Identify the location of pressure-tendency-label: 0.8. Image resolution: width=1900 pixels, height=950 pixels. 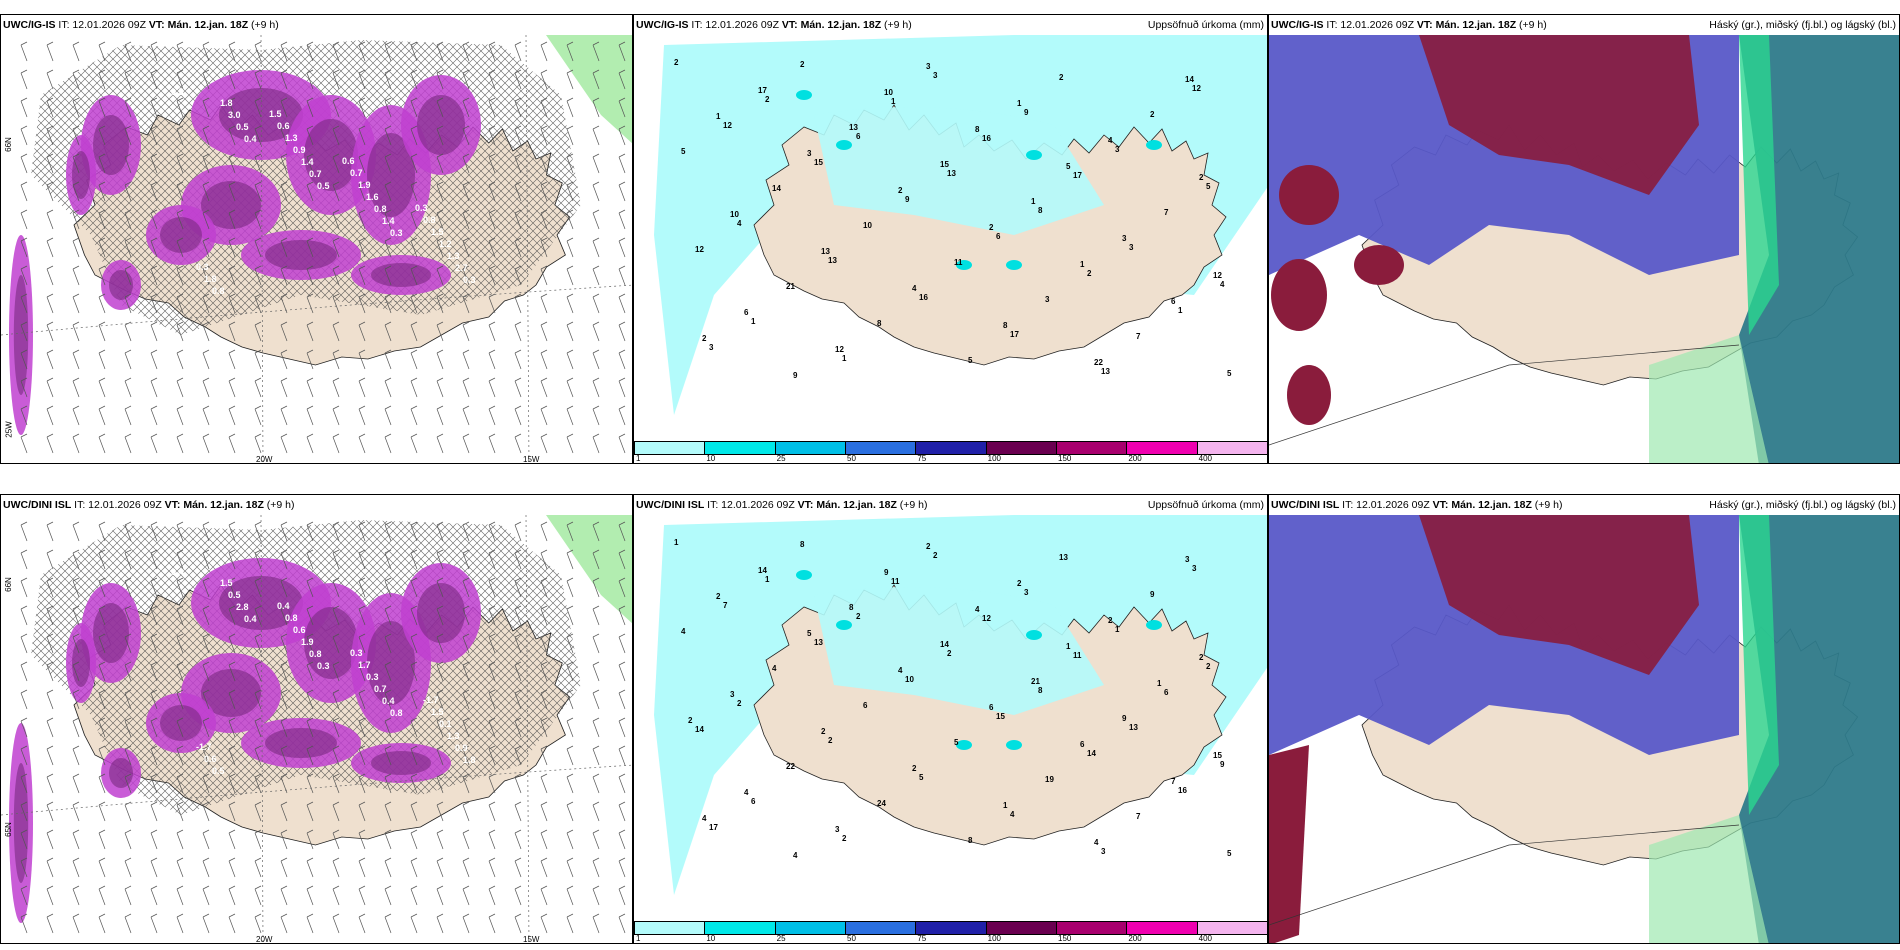
(218, 291).